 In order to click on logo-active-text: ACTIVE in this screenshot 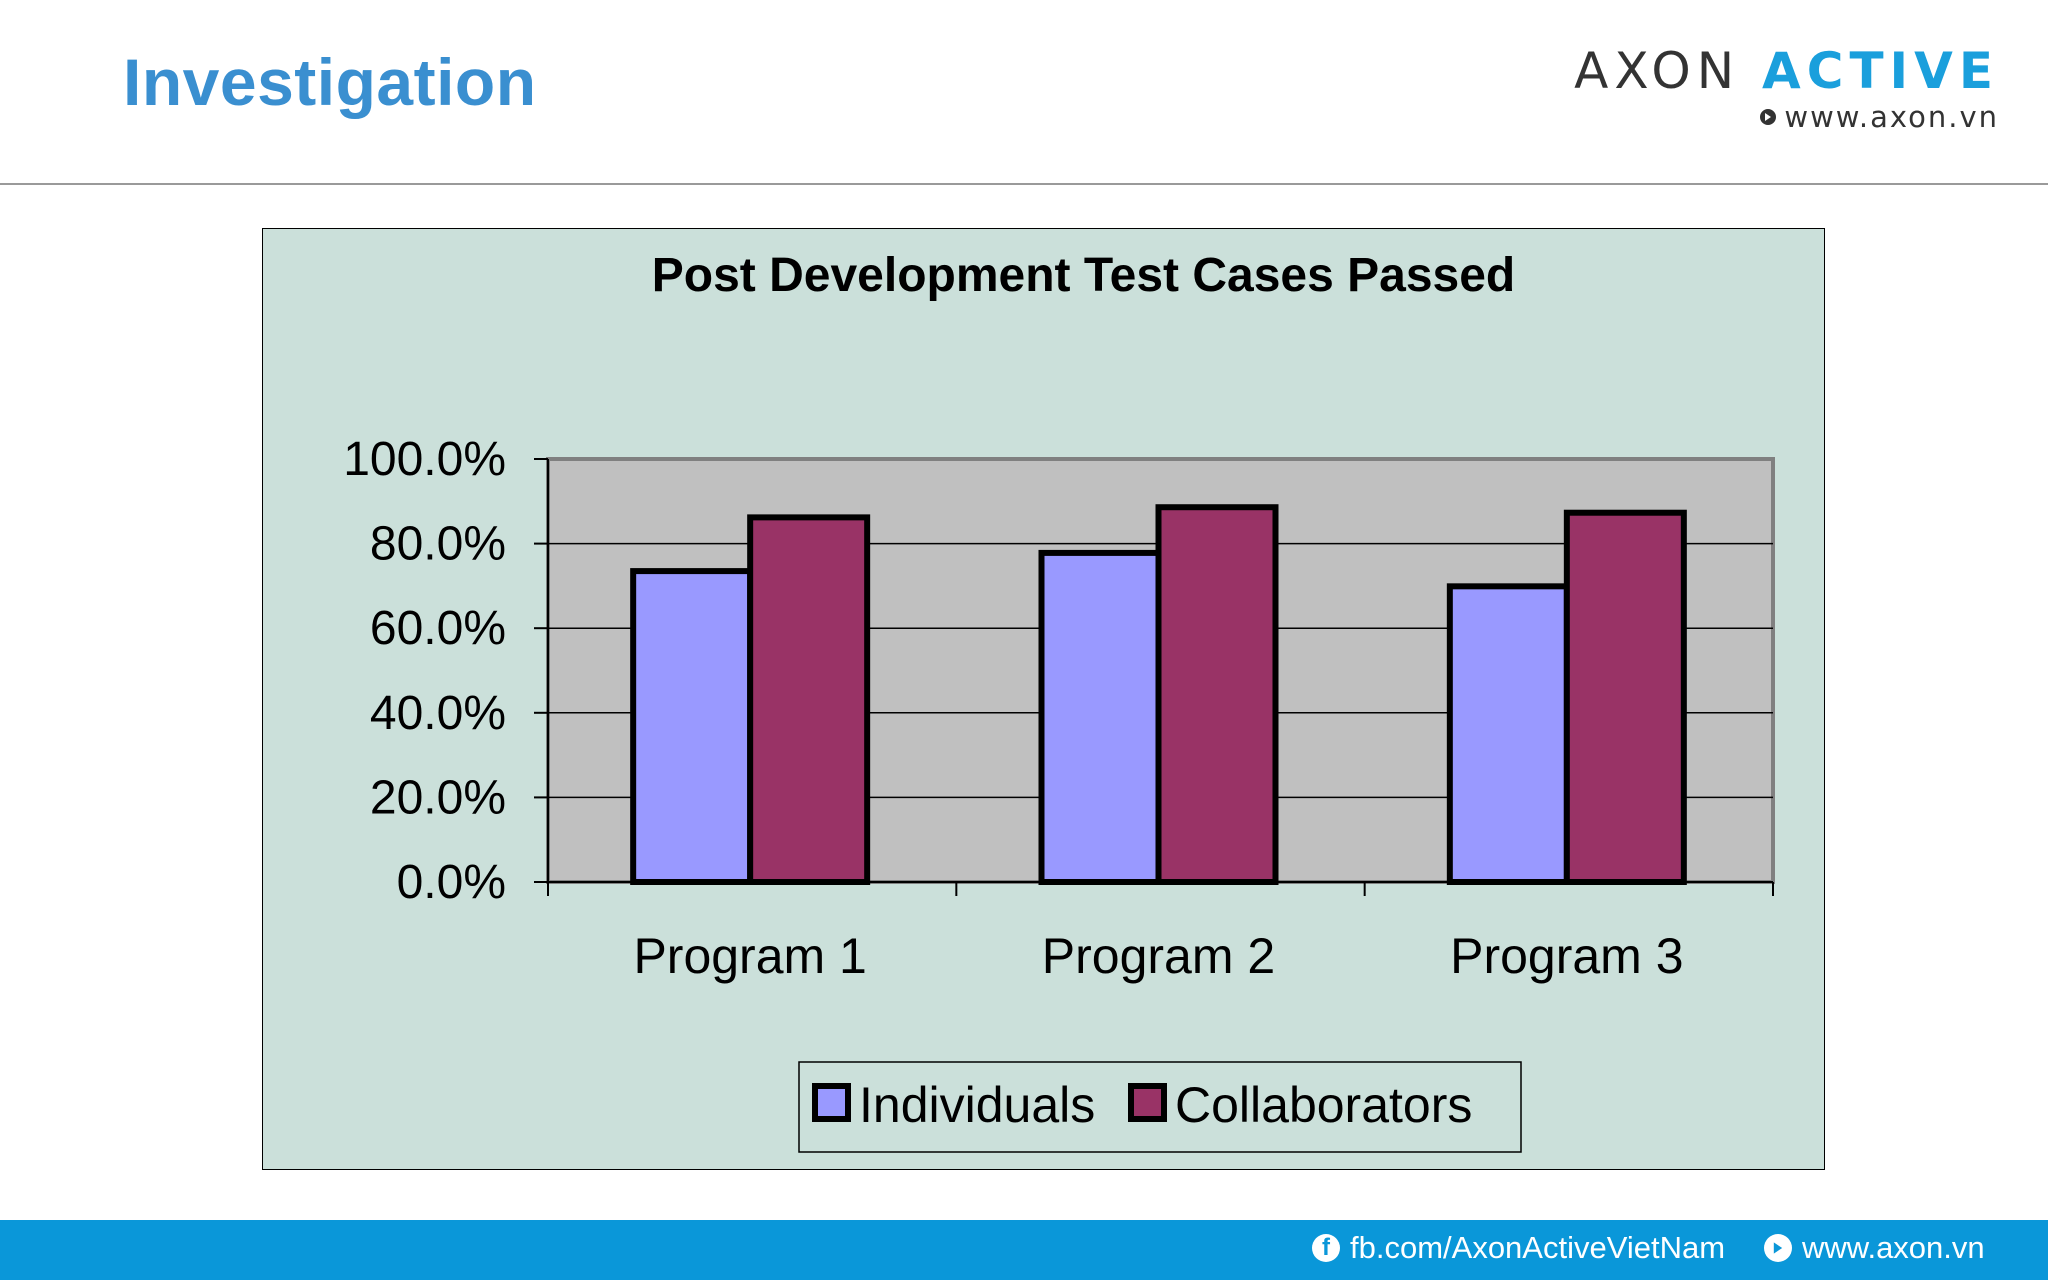, I will do `click(1880, 71)`.